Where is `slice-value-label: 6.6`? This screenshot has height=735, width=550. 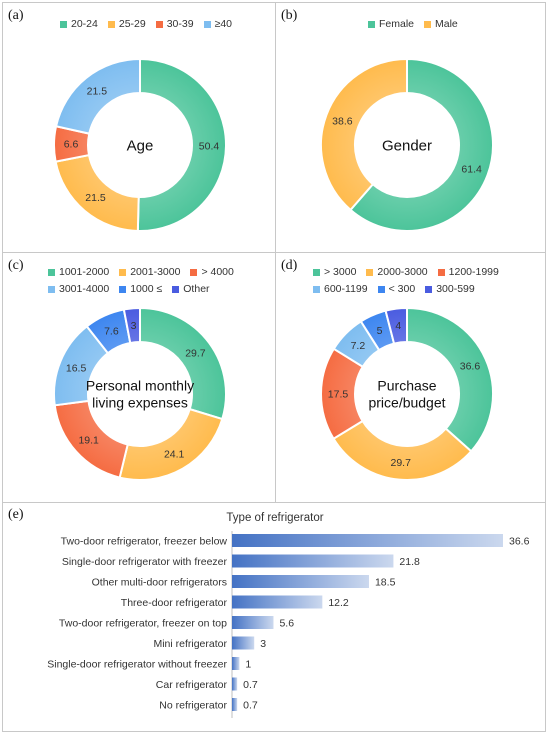
slice-value-label: 6.6 is located at coordinates (71, 145).